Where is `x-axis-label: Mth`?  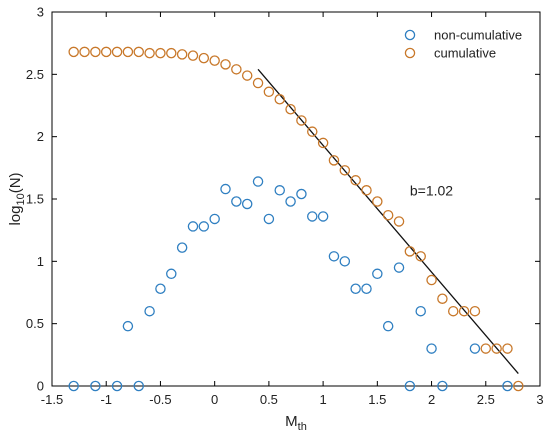 x-axis-label: Mth is located at coordinates (296, 423).